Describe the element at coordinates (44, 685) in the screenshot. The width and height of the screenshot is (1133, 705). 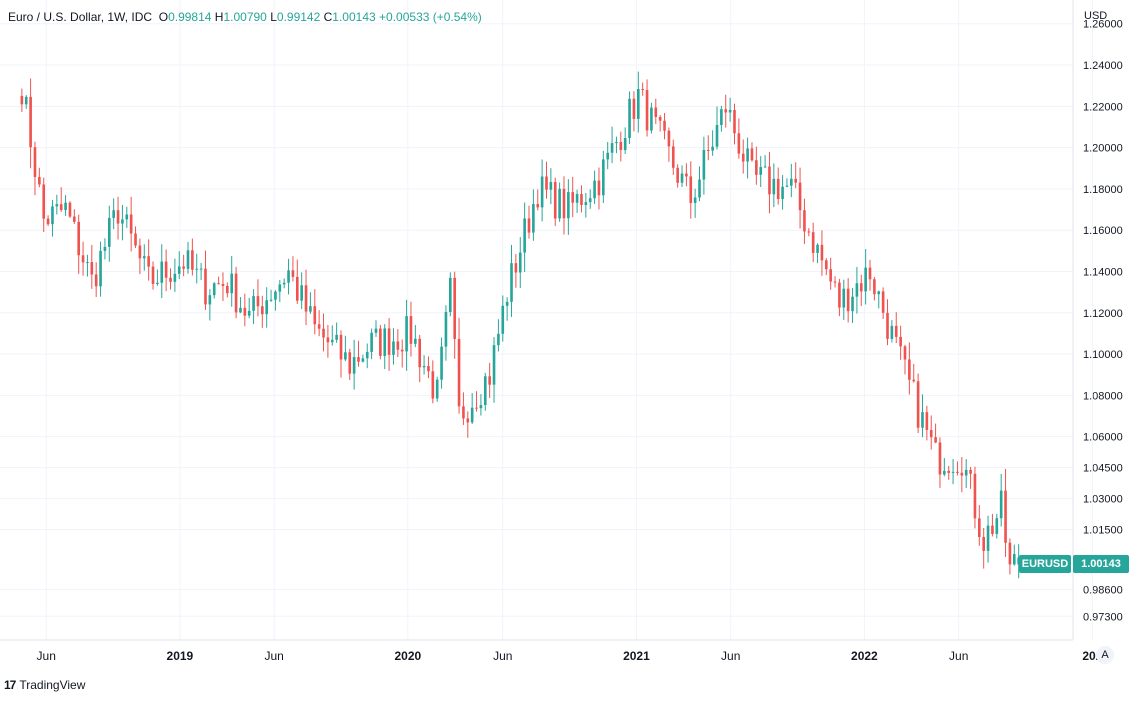
I see `tradingview-logo: 17 TradingView` at that location.